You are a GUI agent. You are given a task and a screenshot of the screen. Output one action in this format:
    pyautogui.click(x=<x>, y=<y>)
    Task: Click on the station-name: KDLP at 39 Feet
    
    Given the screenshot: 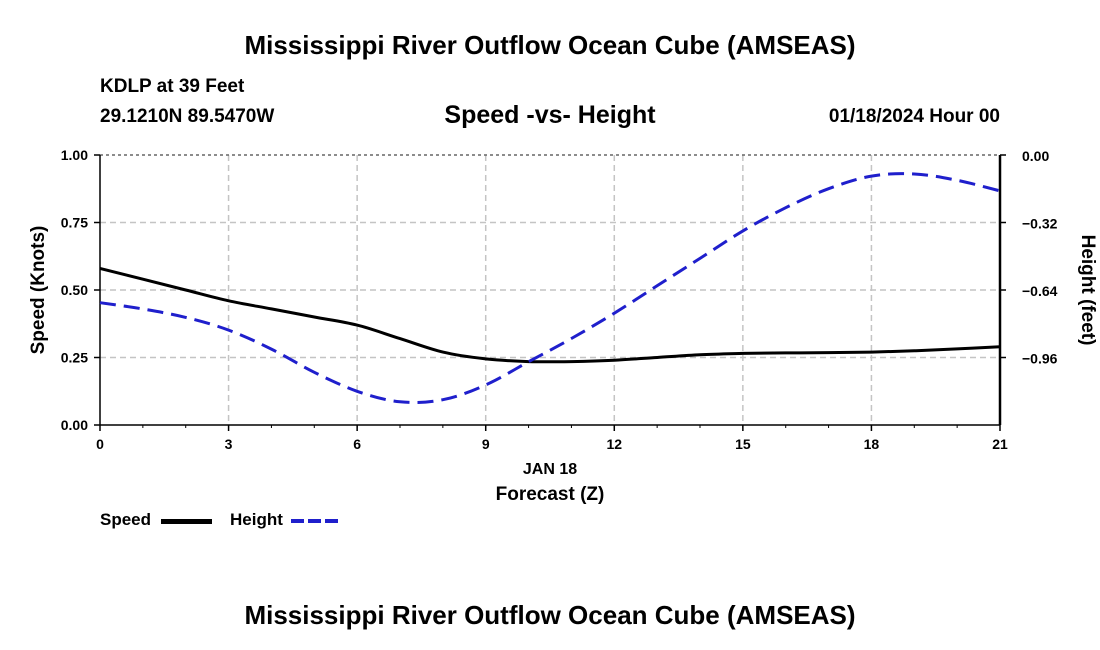 What is the action you would take?
    pyautogui.click(x=172, y=86)
    